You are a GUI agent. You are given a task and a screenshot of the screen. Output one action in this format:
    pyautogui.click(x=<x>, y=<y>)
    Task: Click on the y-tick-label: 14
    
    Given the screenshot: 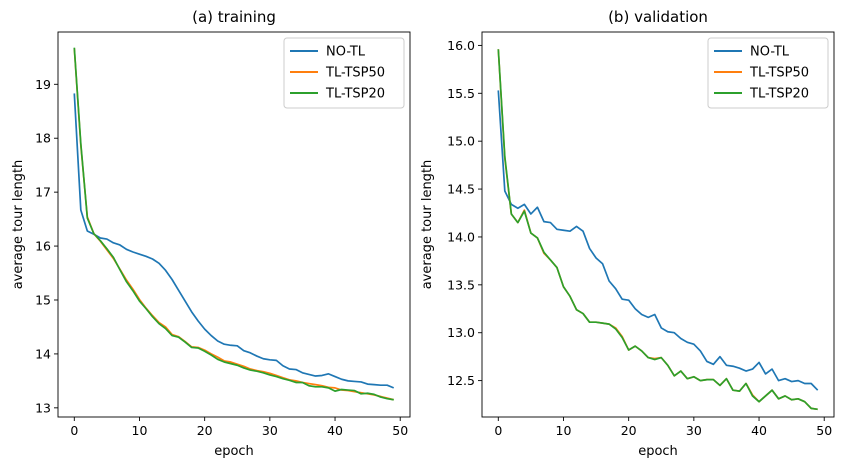 What is the action you would take?
    pyautogui.click(x=43, y=353)
    